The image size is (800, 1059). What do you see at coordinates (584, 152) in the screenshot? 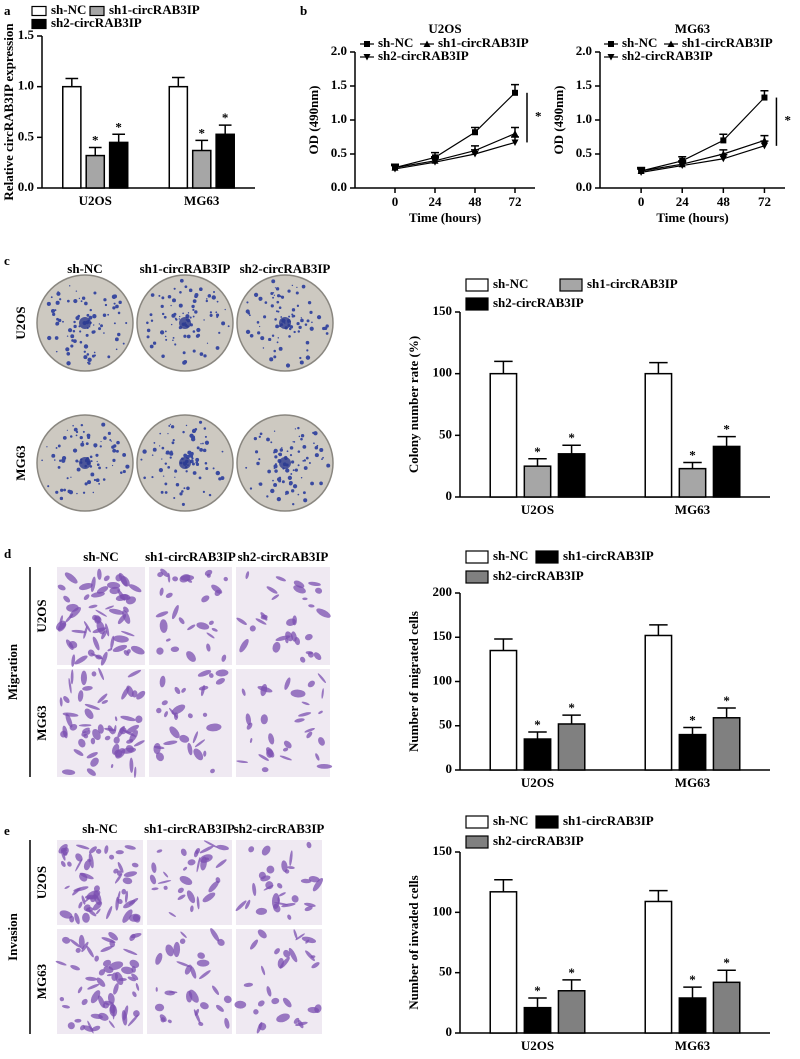
I see `y-tick-label: 0.5` at bounding box center [584, 152].